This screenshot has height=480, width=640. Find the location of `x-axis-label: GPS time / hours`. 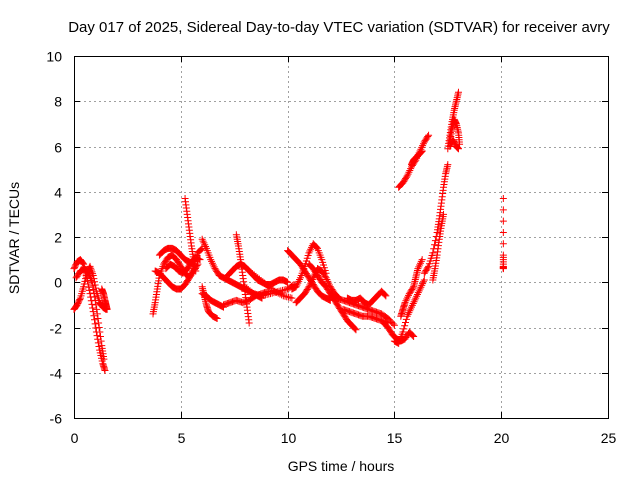

x-axis-label: GPS time / hours is located at coordinates (341, 466).